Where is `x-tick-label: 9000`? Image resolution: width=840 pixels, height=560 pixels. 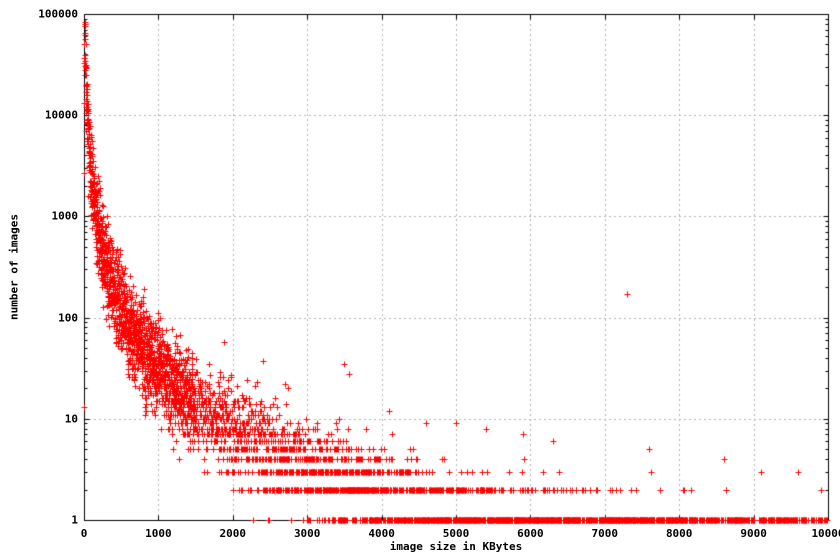 x-tick-label: 9000 is located at coordinates (753, 533).